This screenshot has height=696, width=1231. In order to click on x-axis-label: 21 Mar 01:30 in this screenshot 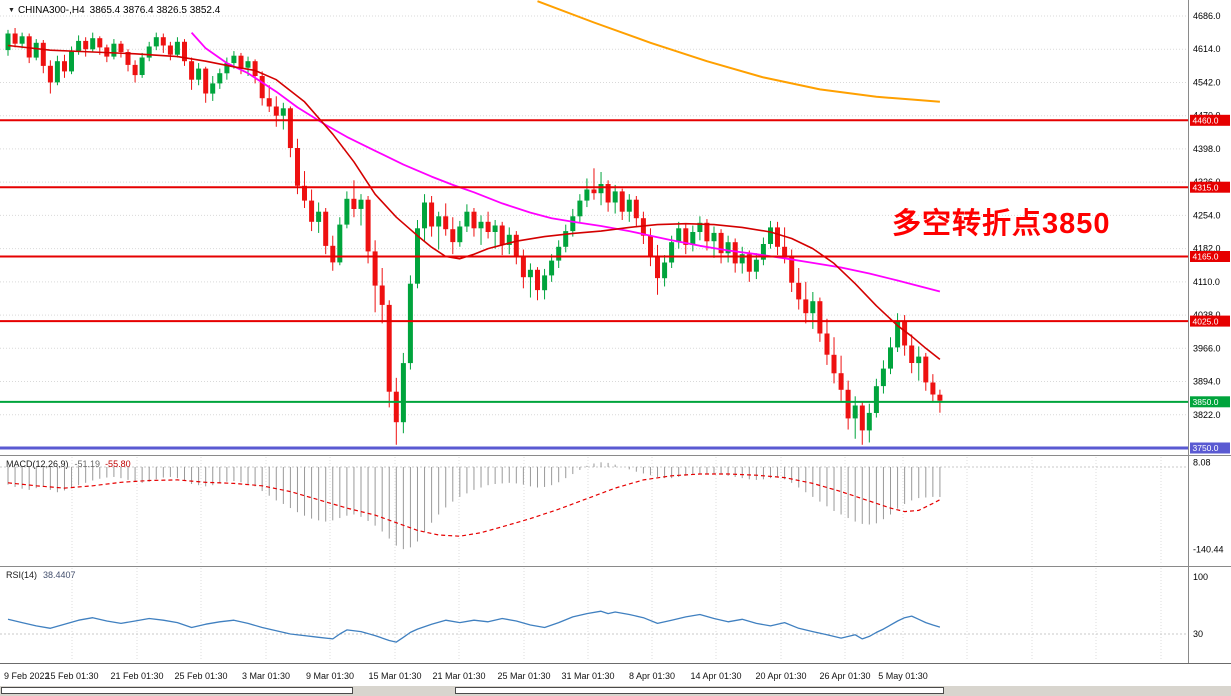, I will do `click(458, 676)`.